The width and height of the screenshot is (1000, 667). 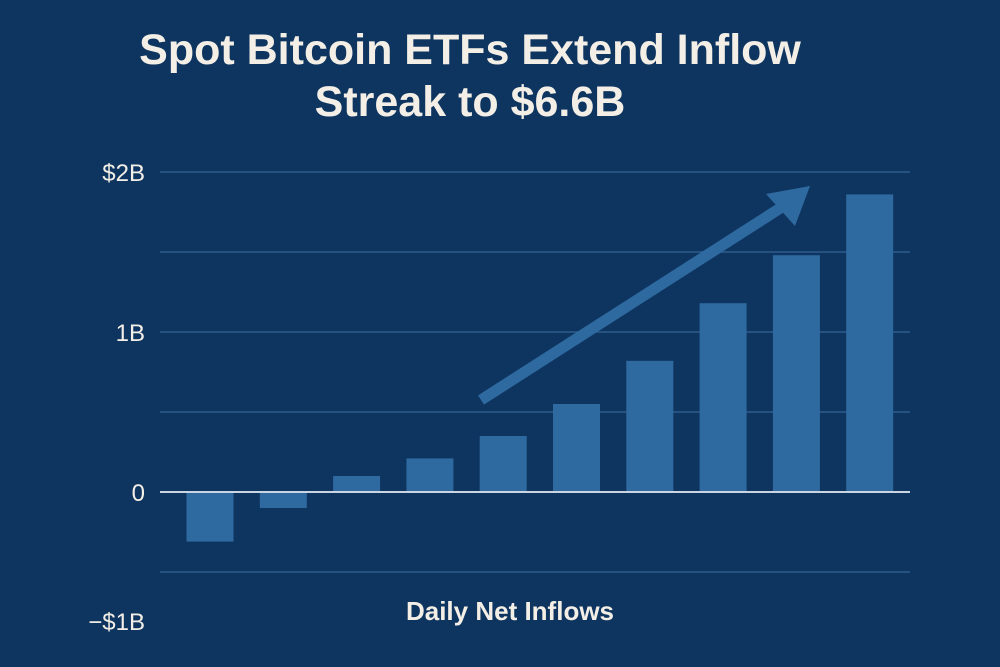 What do you see at coordinates (130, 333) in the screenshot?
I see `y-tick-label: 1B` at bounding box center [130, 333].